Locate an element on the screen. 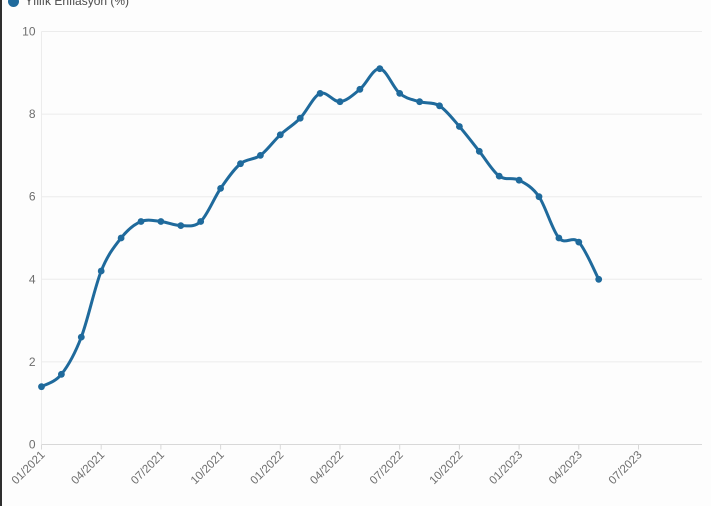  x-axis-tick-label: 04/2021 is located at coordinates (88, 468).